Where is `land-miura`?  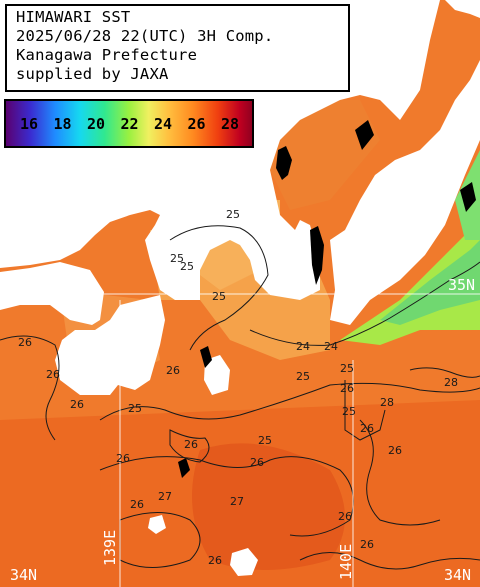
land-miura is located at coordinates (110, 345).